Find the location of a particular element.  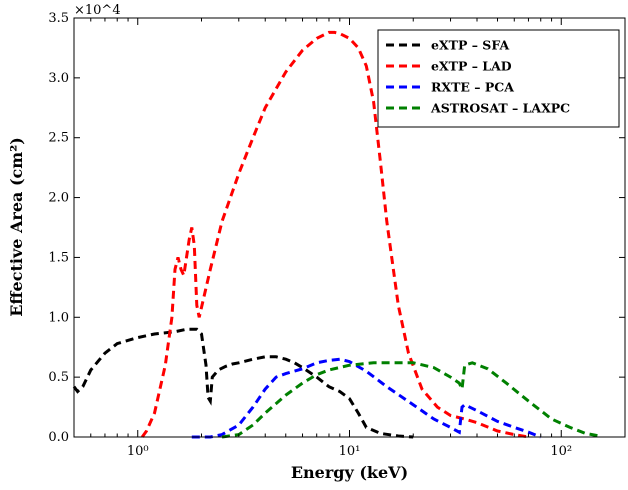

y-tick-label: 2.5 is located at coordinates (58, 138).